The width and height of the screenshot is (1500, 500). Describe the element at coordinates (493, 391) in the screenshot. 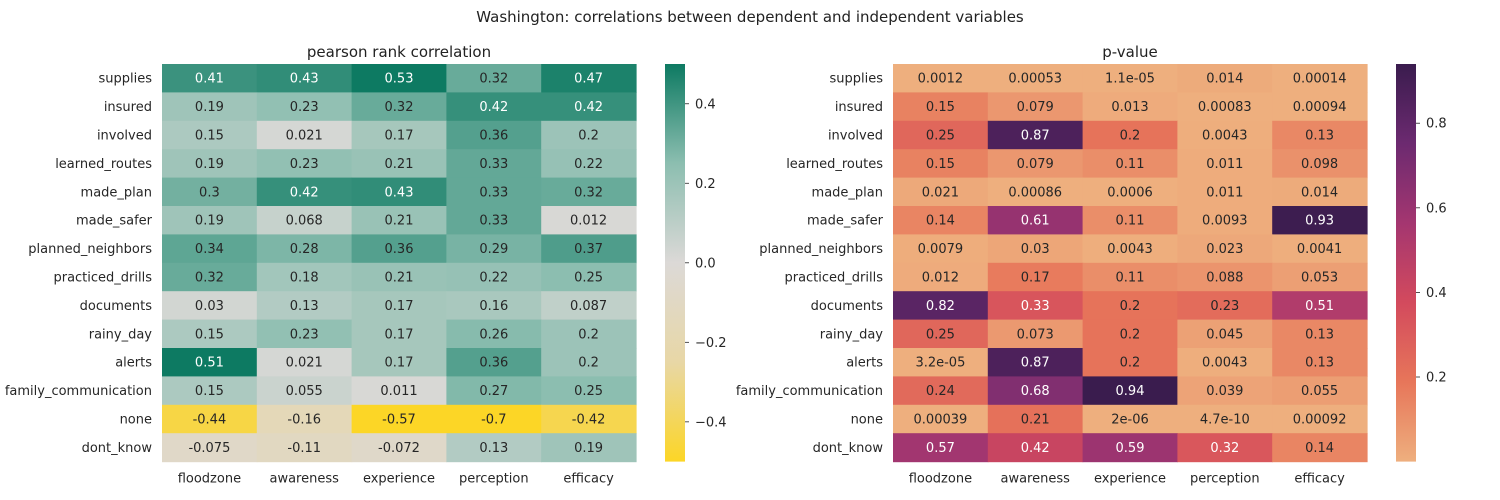

I see `cell-label: 0.27` at that location.